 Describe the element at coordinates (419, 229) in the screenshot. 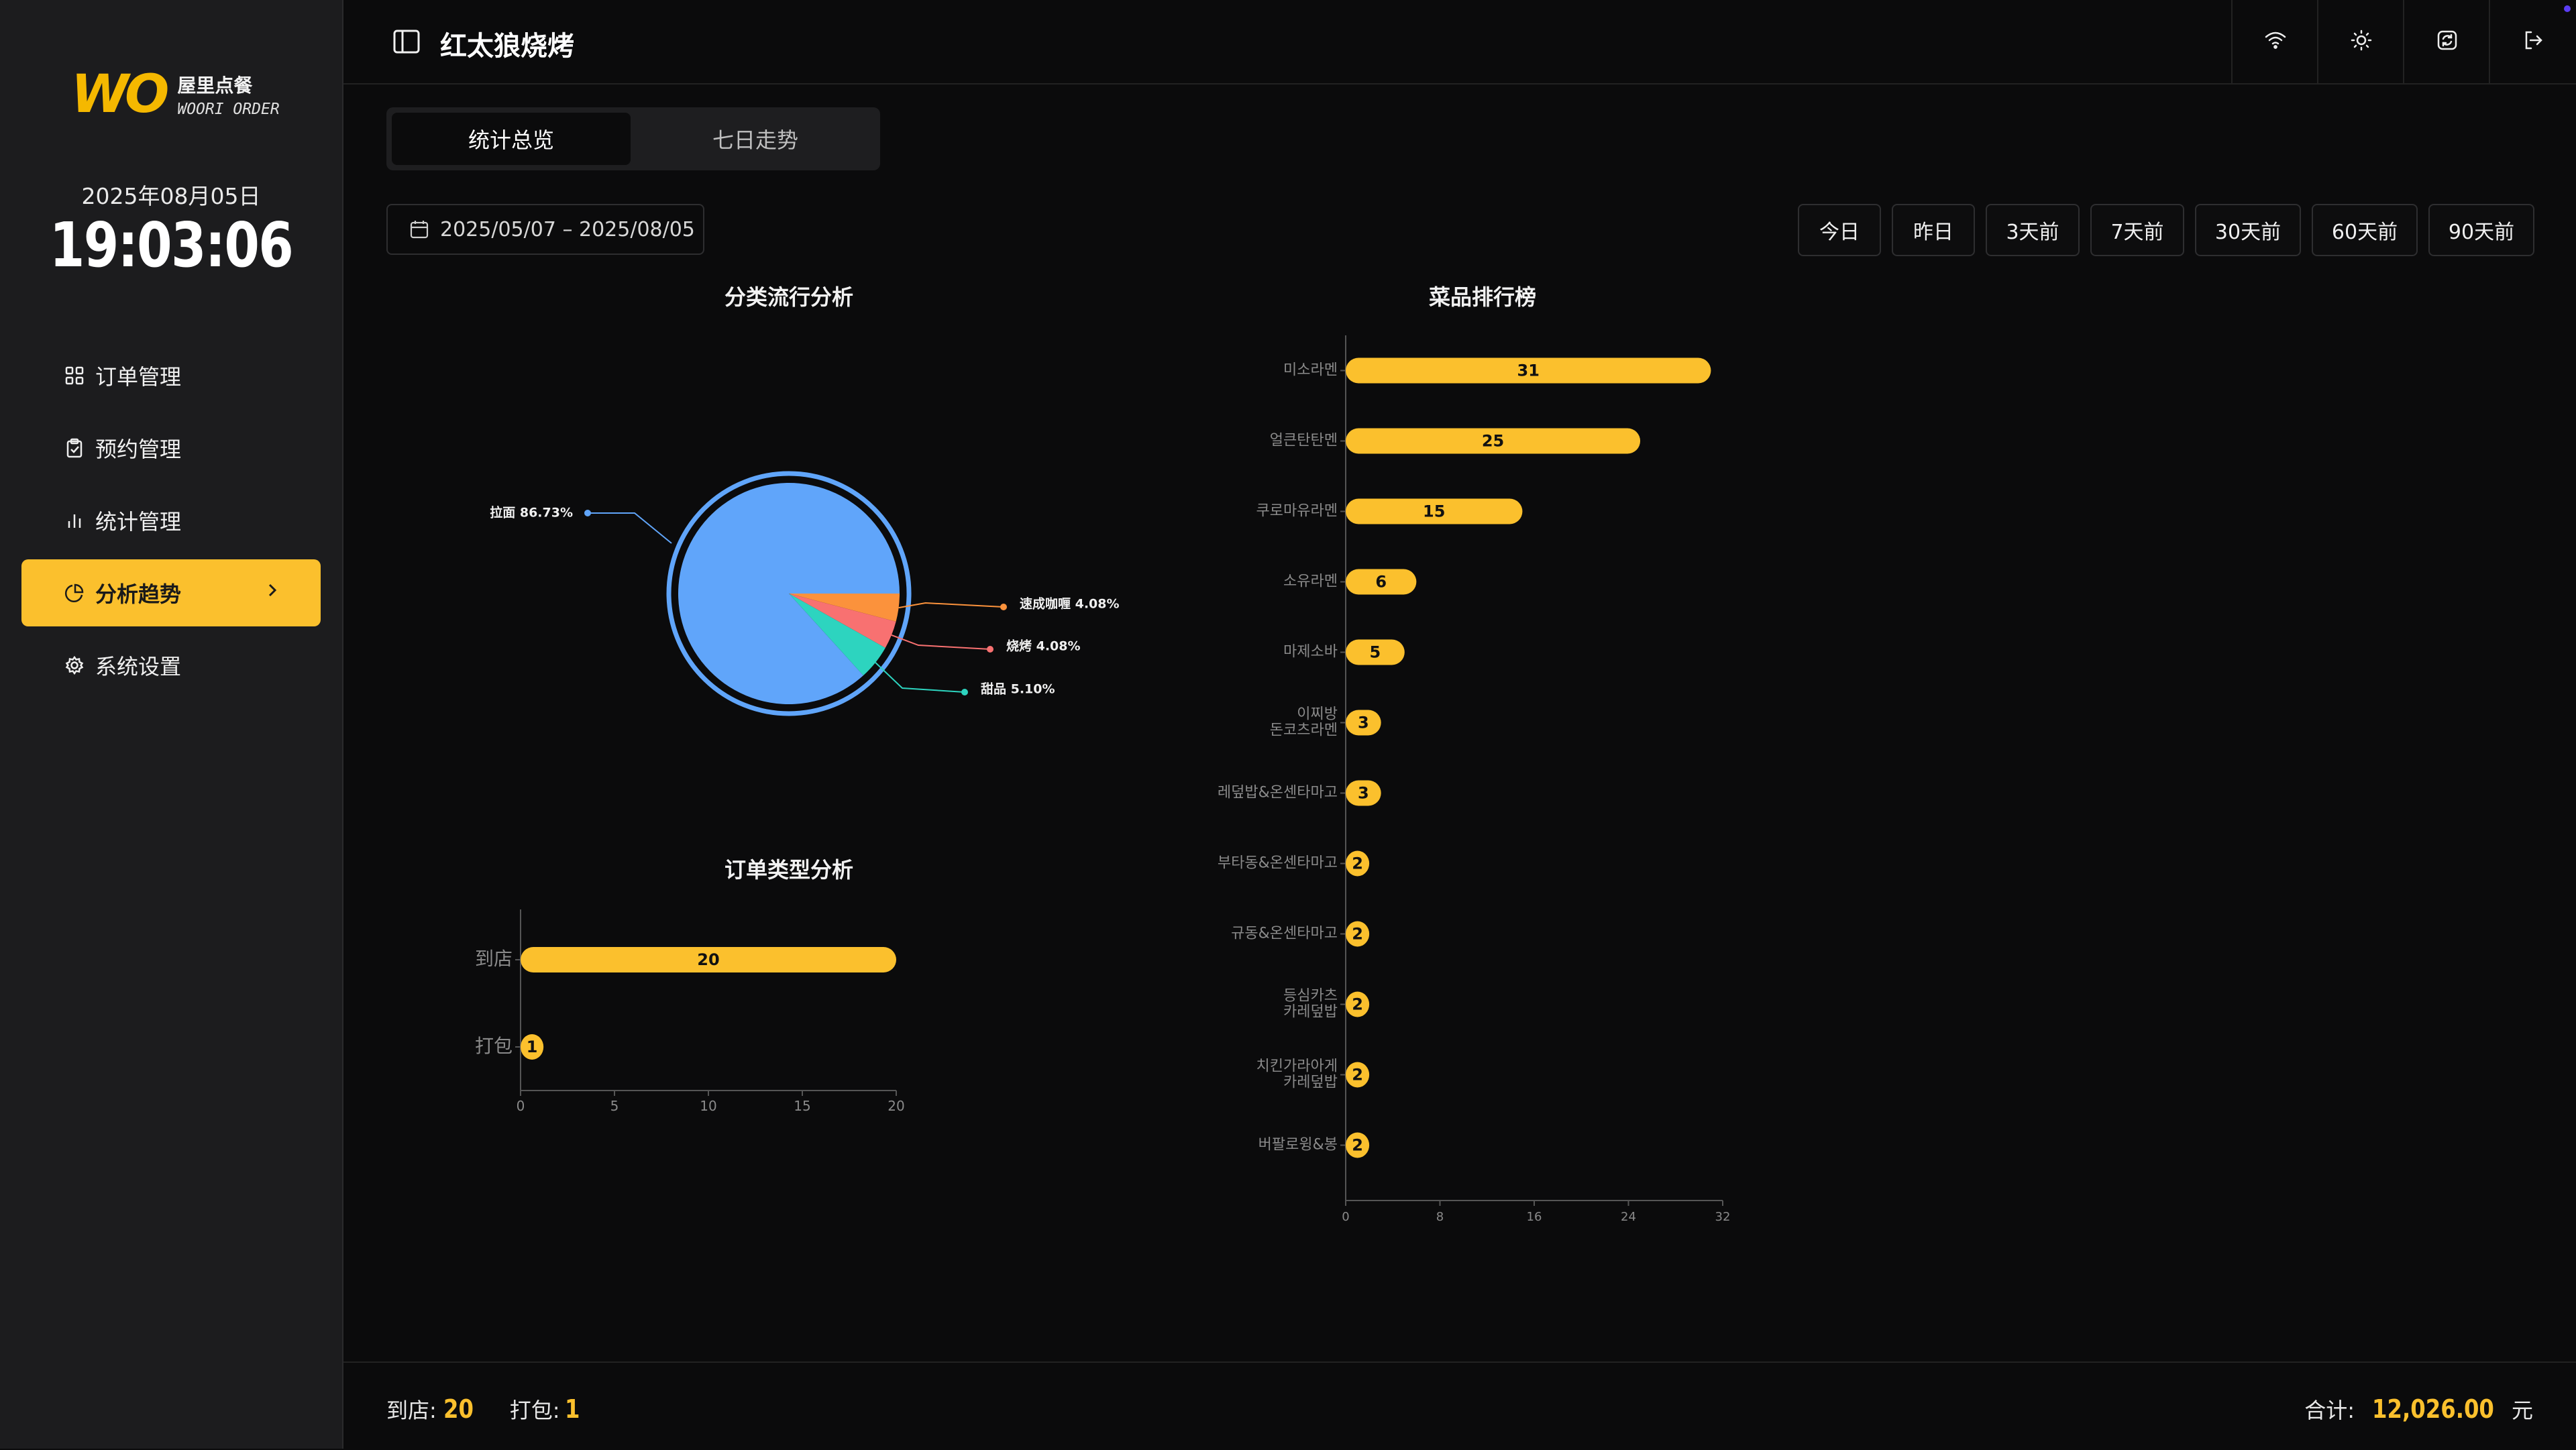

I see `calendar-icon` at that location.